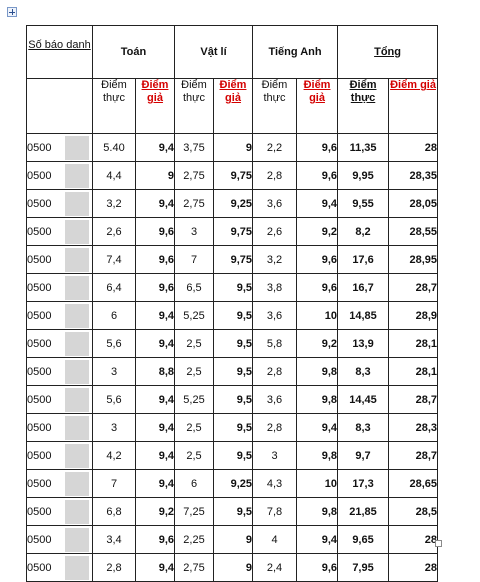 The width and height of the screenshot is (480, 582). Describe the element at coordinates (194, 399) in the screenshot. I see `physics-actual-cell: 5,25` at that location.